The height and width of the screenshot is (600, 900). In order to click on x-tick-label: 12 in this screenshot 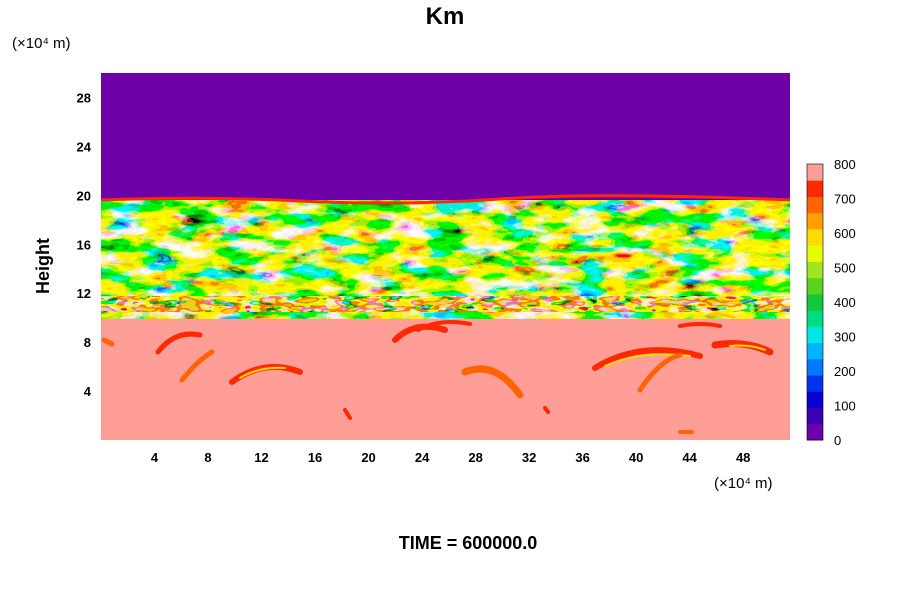, I will do `click(261, 457)`.